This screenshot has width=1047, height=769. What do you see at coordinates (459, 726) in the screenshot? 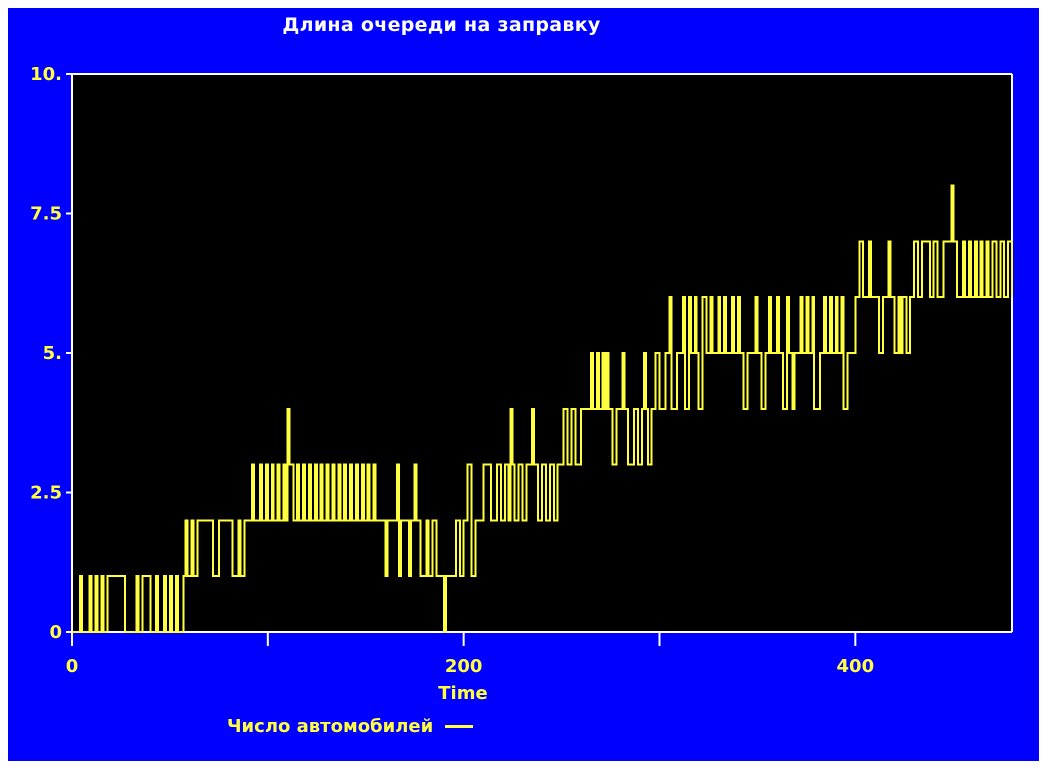
I see `legend-line-swatch` at bounding box center [459, 726].